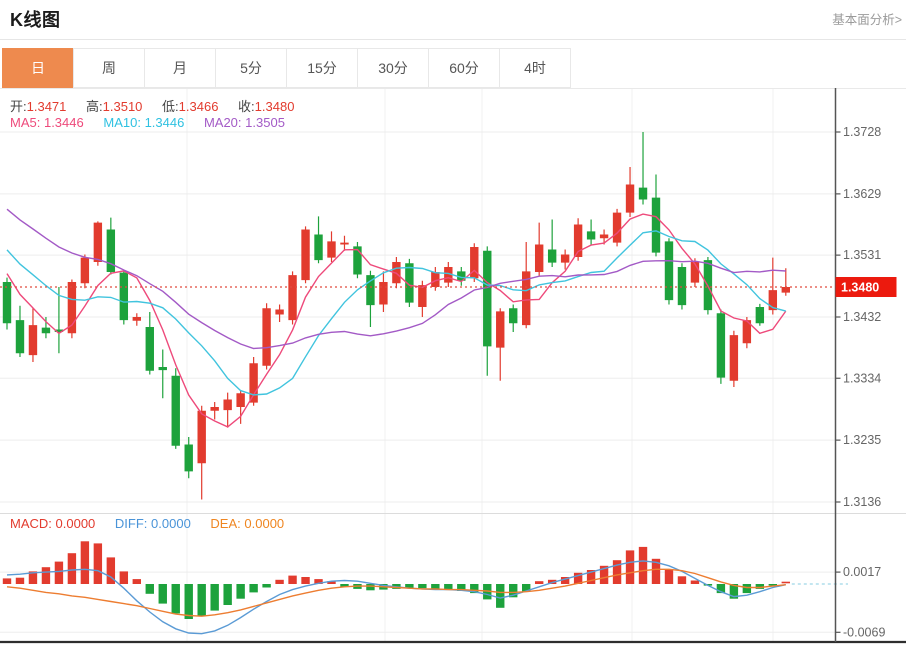 The height and width of the screenshot is (646, 906). Describe the element at coordinates (171, 523) in the screenshot. I see `diff-value: 0.0000` at that location.